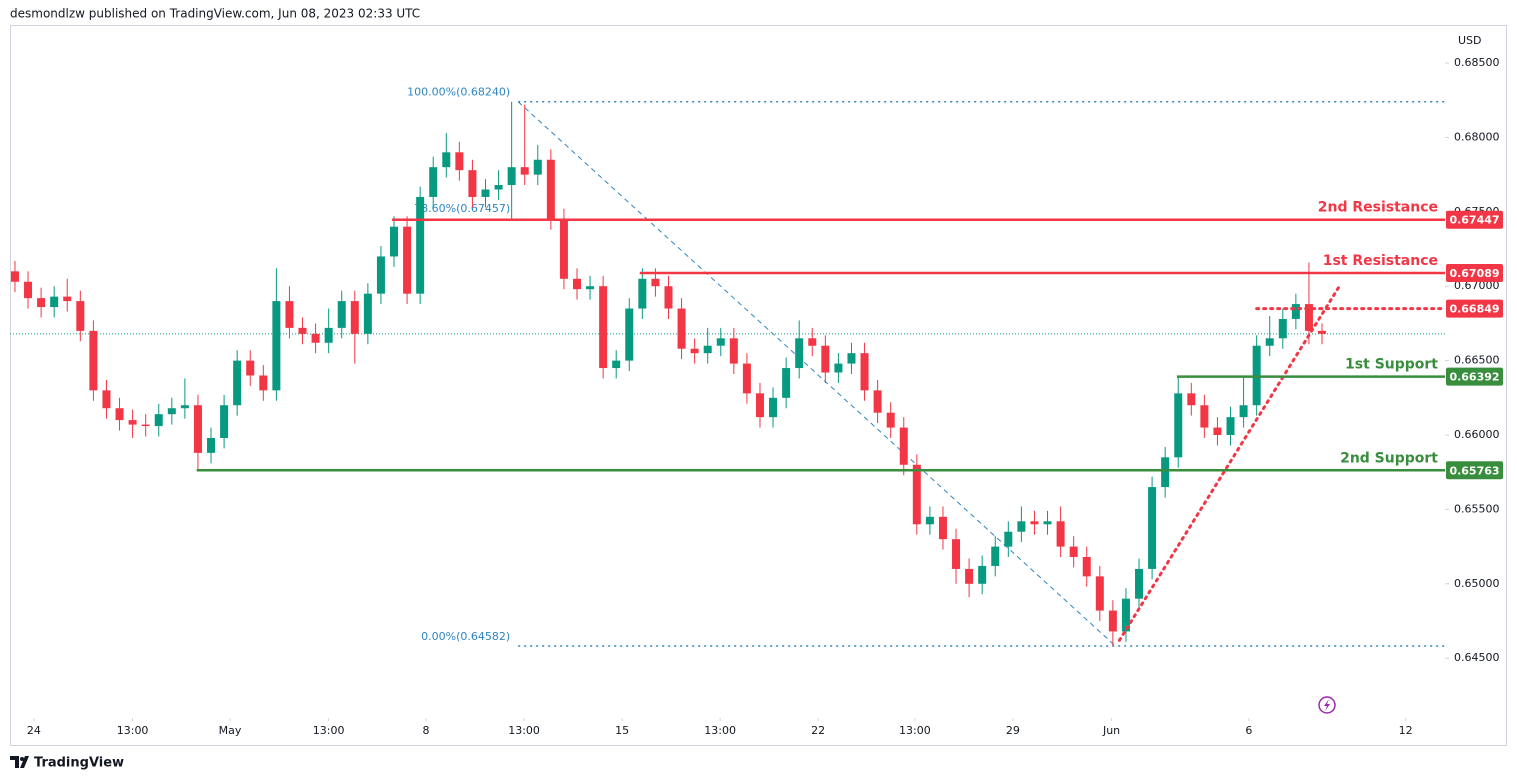 The height and width of the screenshot is (784, 1517). What do you see at coordinates (79, 763) in the screenshot?
I see `footer-brand: TradingView` at bounding box center [79, 763].